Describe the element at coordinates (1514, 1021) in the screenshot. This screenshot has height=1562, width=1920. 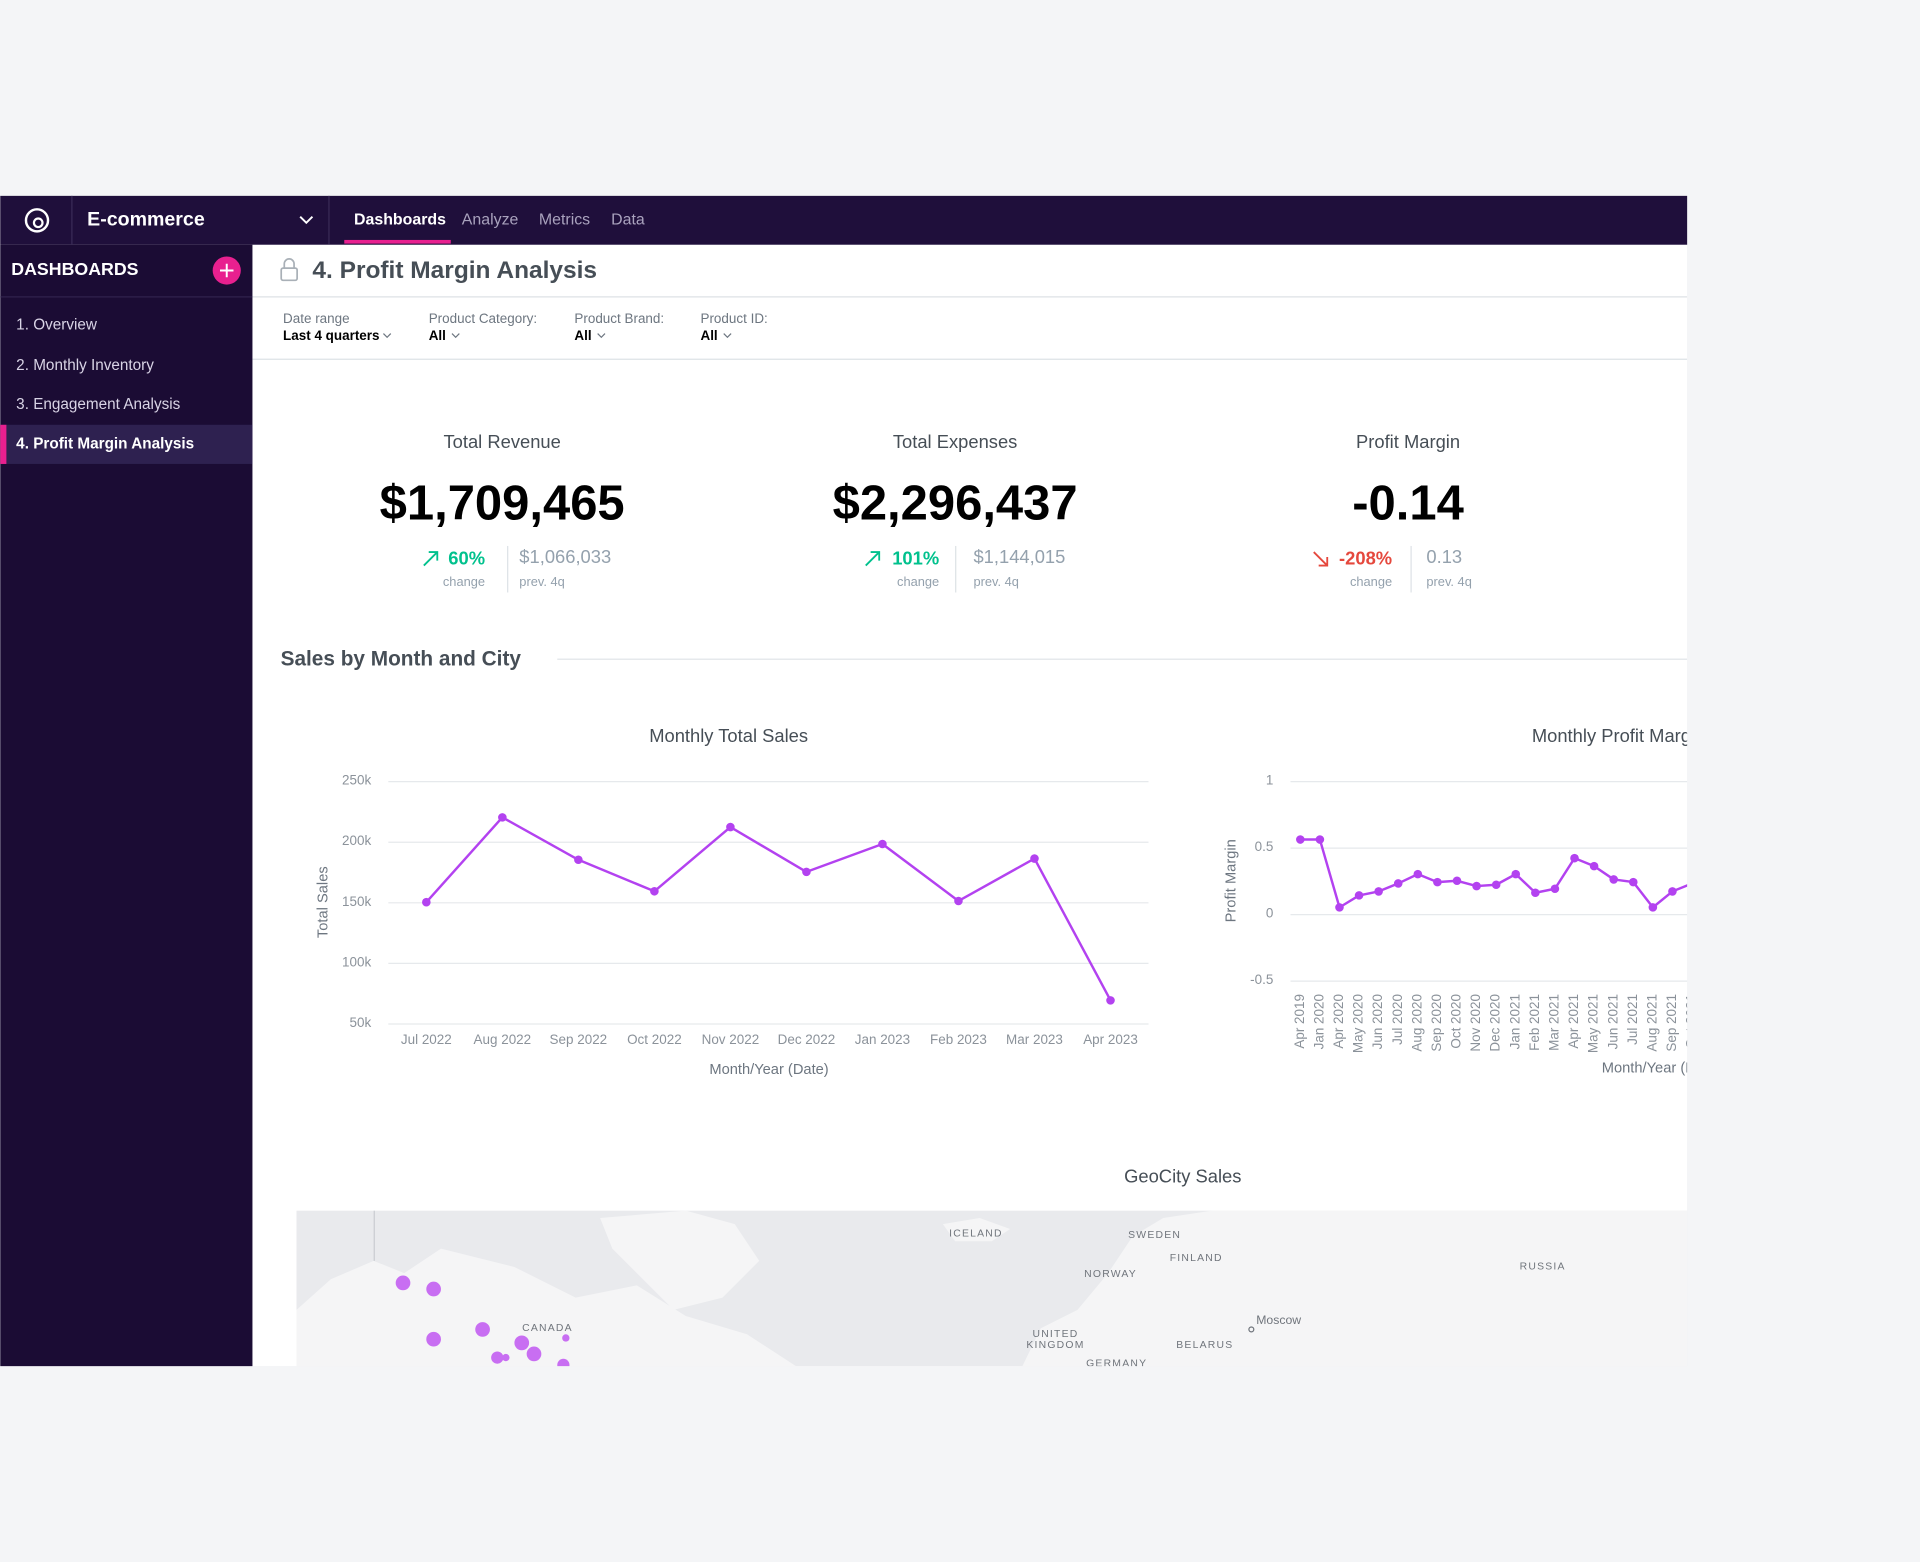
I see `x-tick-label: Jan 2021` at that location.